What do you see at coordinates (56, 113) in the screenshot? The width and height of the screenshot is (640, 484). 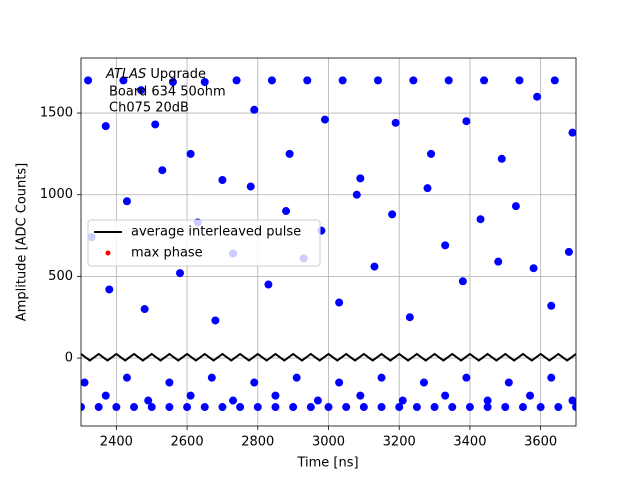 I see `y-tick-label: 1500` at bounding box center [56, 113].